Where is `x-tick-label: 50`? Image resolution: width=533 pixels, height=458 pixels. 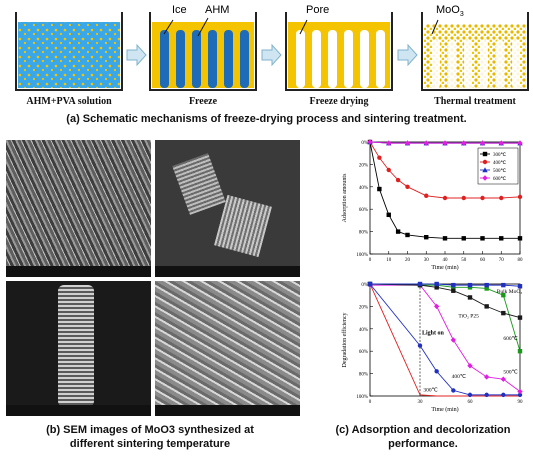
x-tick-label: 50 is located at coordinates (464, 260).